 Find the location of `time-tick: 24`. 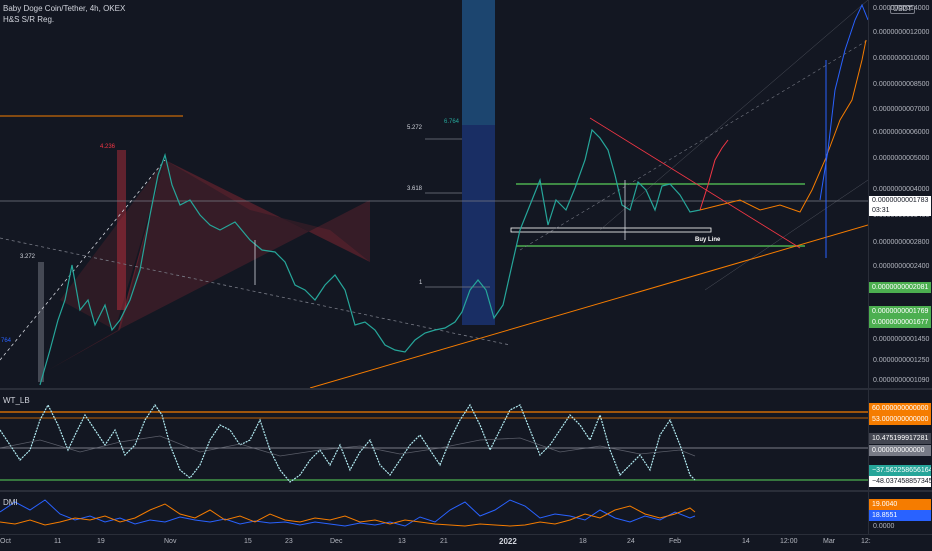

time-tick: 24 is located at coordinates (631, 541).